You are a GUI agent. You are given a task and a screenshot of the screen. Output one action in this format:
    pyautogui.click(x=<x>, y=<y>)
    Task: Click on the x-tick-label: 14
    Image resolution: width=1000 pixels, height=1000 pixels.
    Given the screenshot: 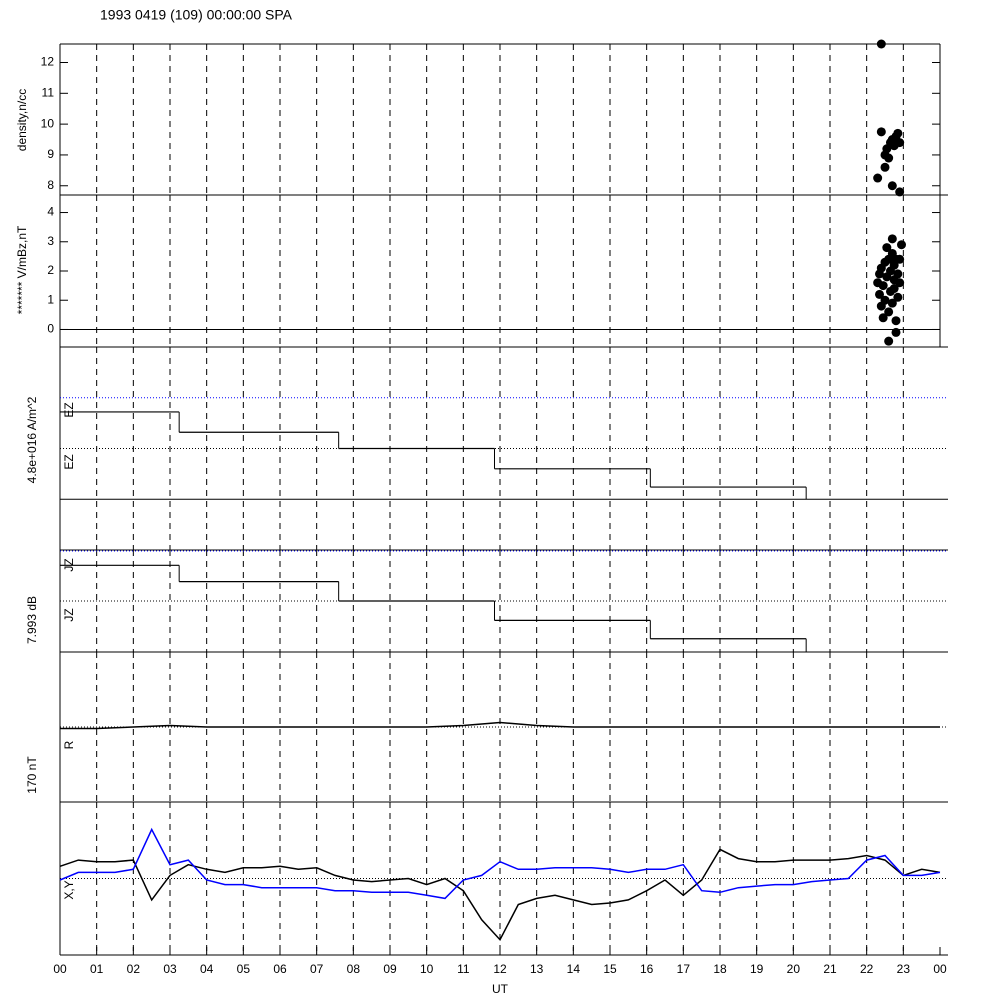 What is the action you would take?
    pyautogui.click(x=574, y=969)
    